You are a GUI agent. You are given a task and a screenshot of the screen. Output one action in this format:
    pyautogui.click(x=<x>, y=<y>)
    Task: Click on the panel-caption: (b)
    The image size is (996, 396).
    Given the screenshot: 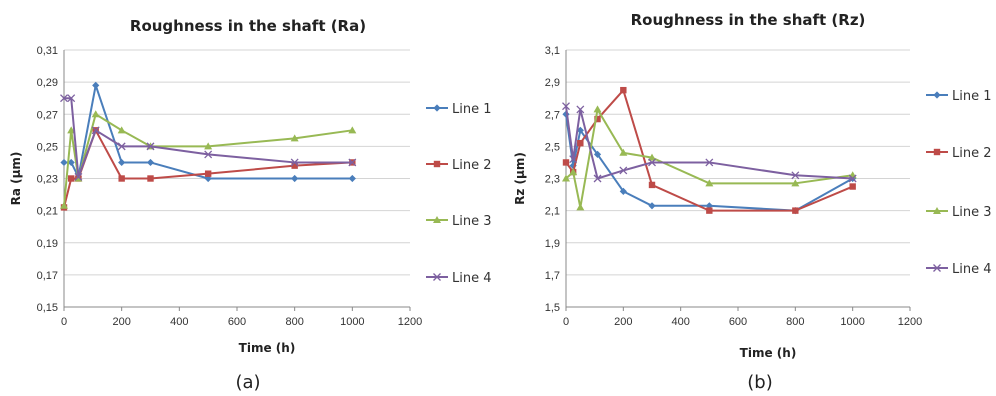 What is the action you would take?
    pyautogui.click(x=759, y=382)
    